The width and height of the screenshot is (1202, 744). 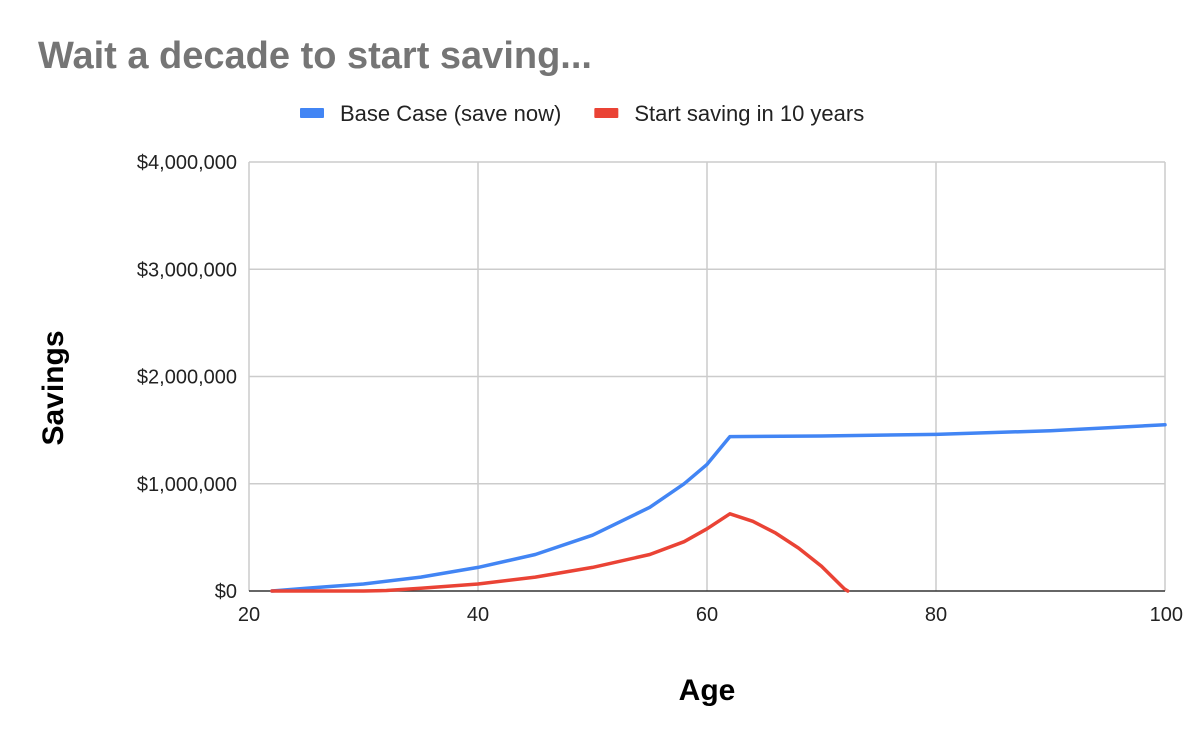 What do you see at coordinates (187, 163) in the screenshot?
I see `y-tick-label: $4,000,000` at bounding box center [187, 163].